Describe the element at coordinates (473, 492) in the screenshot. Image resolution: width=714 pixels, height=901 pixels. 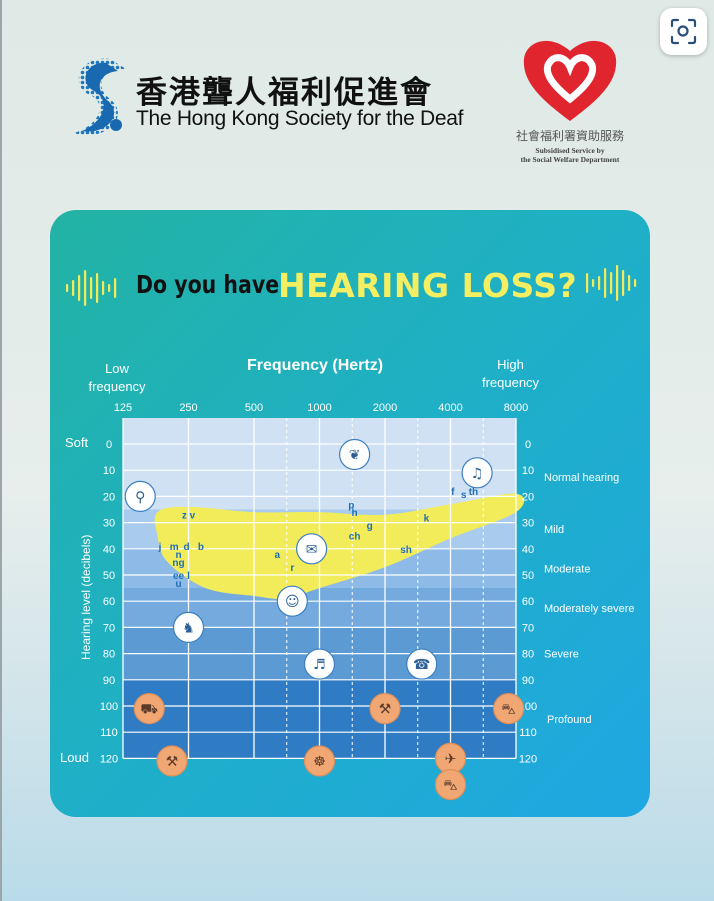
I see `phoneme-label: th` at that location.